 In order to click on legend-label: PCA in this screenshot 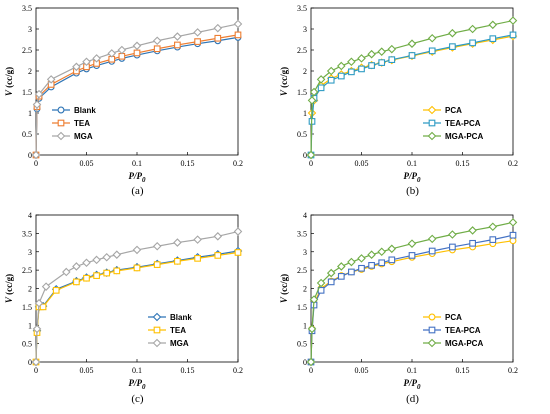, I will do `click(453, 110)`.